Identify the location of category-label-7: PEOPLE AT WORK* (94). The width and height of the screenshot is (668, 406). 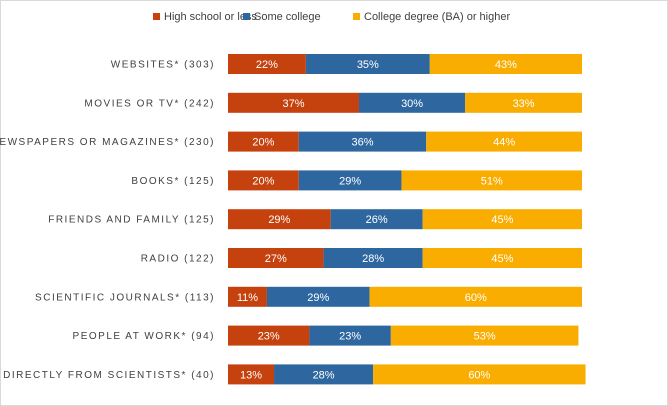
(144, 336).